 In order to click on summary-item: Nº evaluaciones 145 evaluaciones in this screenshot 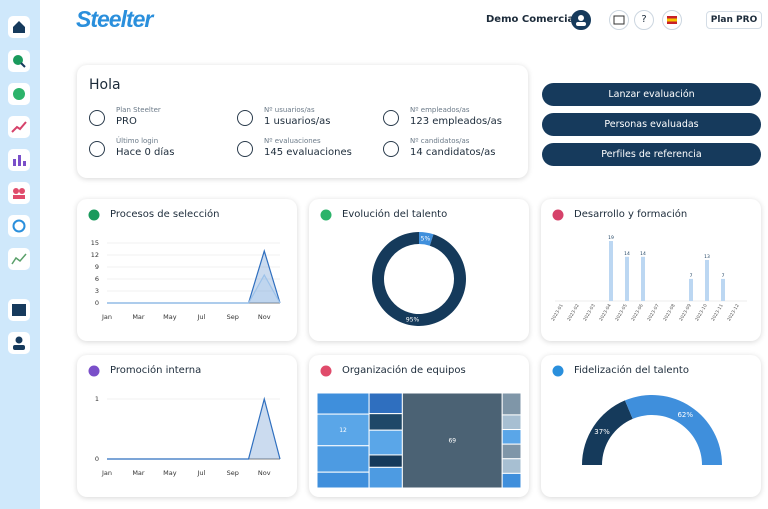, I will do `click(307, 151)`.